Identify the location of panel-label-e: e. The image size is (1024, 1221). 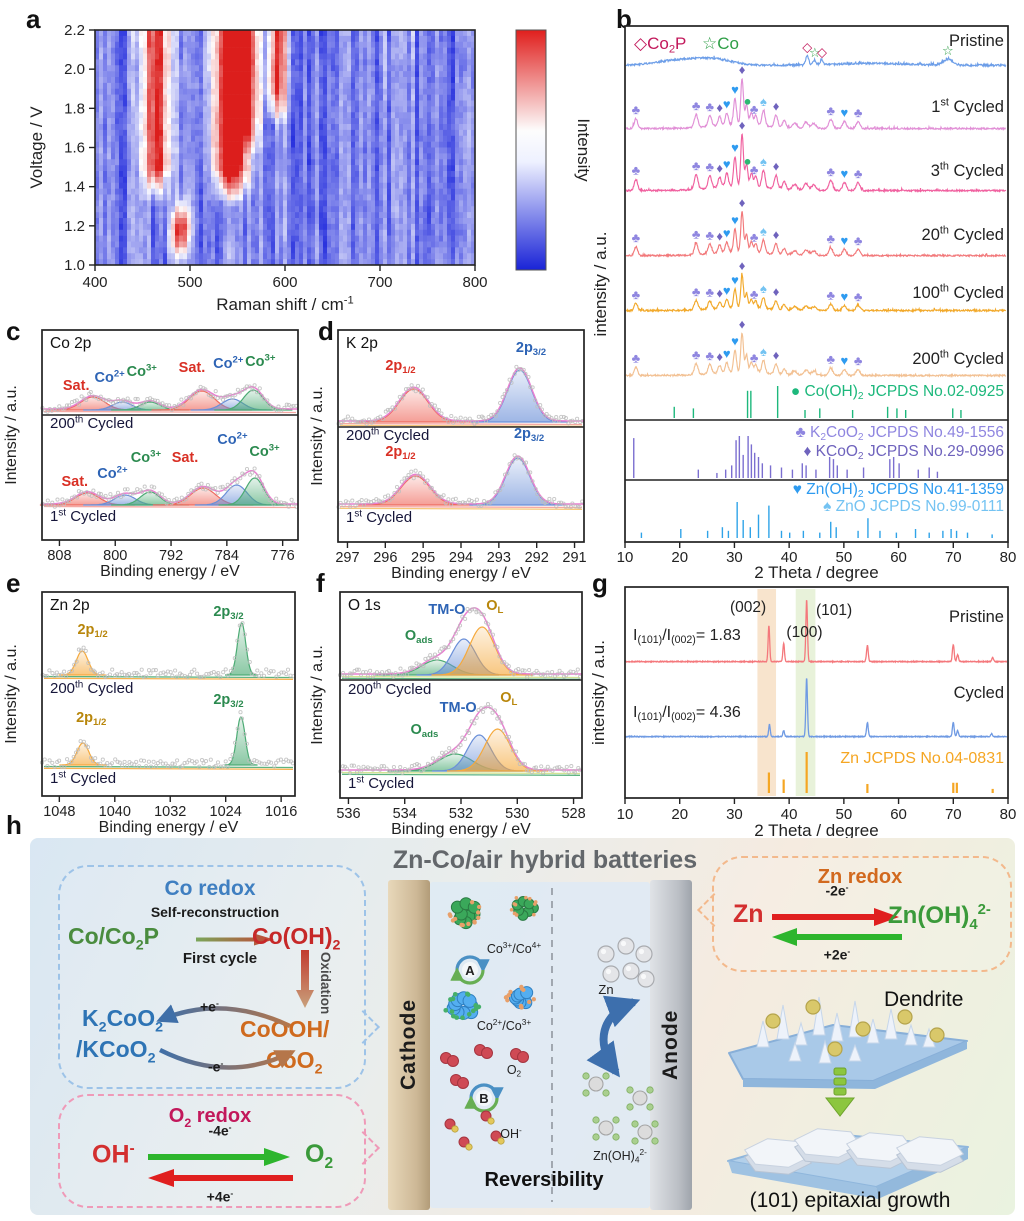
(13, 583).